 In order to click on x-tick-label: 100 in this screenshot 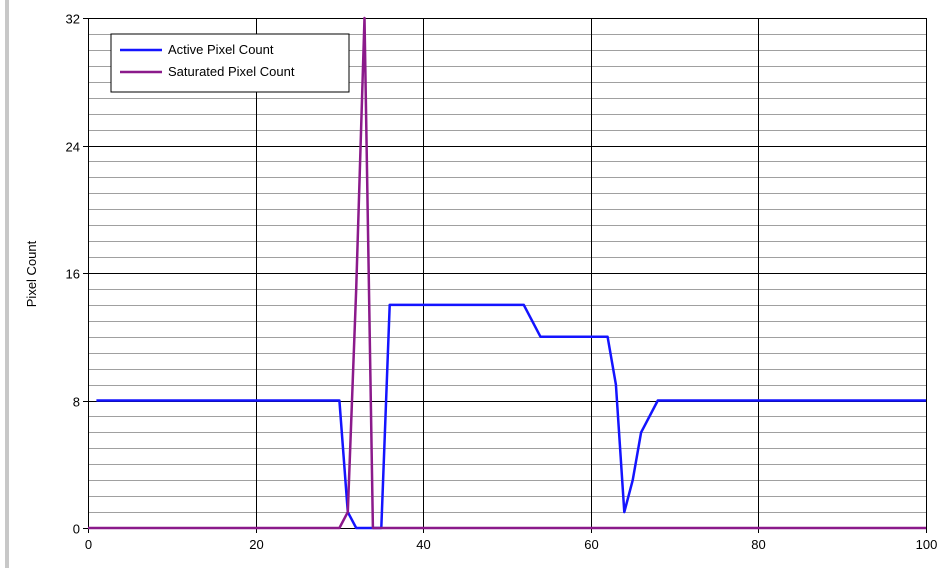, I will do `click(927, 544)`.